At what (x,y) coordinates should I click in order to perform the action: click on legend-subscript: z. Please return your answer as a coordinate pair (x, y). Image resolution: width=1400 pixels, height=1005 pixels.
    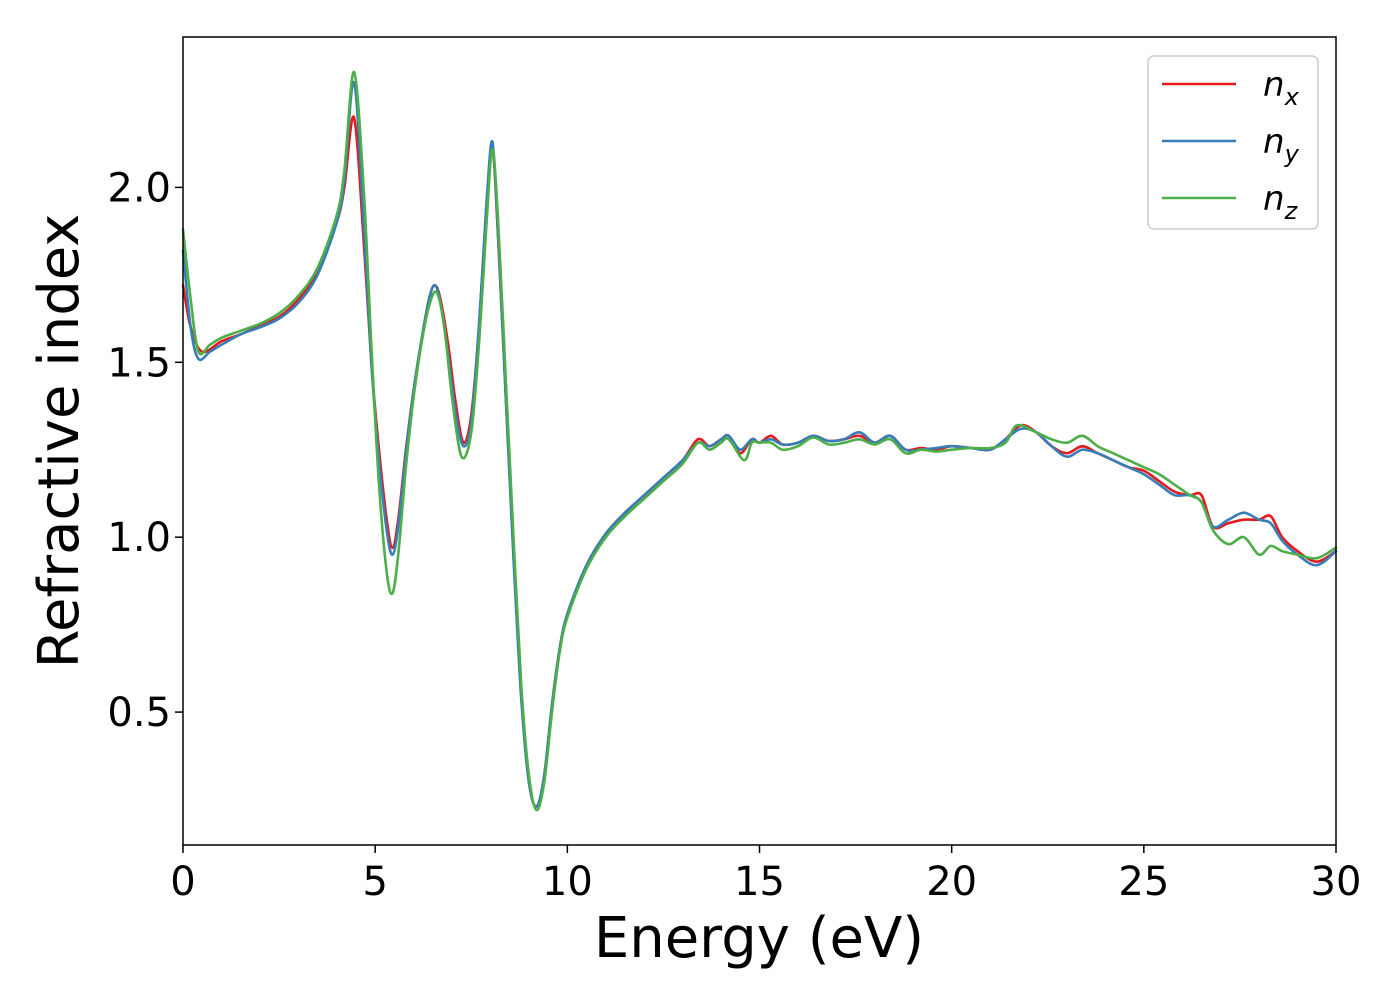
    Looking at the image, I should click on (1291, 211).